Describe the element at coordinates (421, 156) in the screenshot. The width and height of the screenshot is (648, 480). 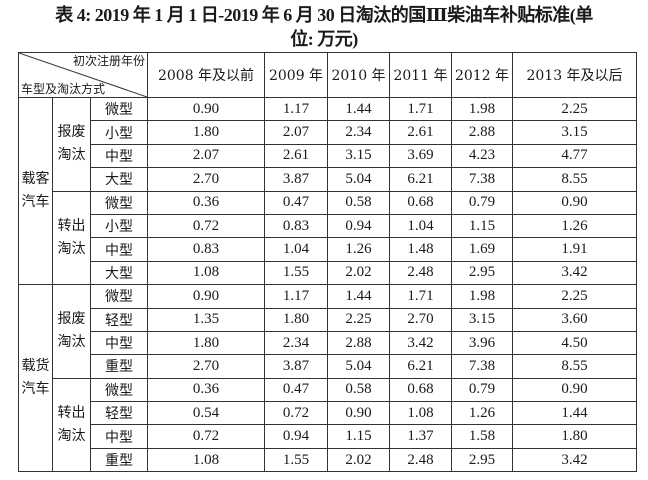
I see `subsidy-value: 3.69` at that location.